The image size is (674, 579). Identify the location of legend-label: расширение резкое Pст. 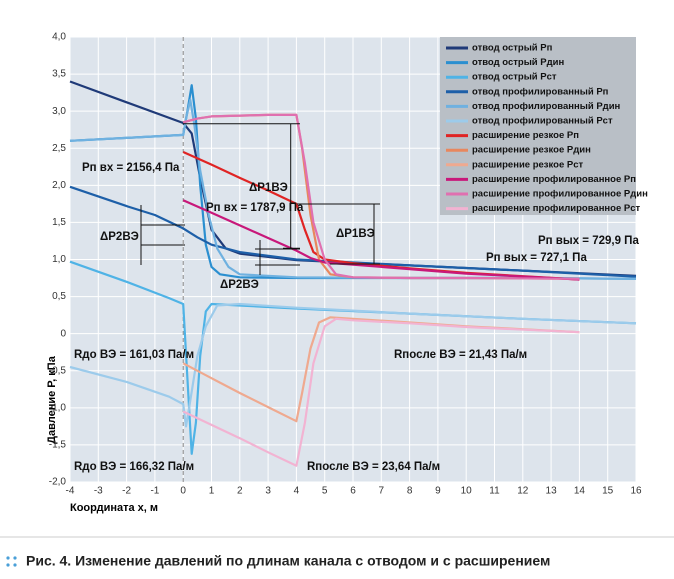
(527, 164).